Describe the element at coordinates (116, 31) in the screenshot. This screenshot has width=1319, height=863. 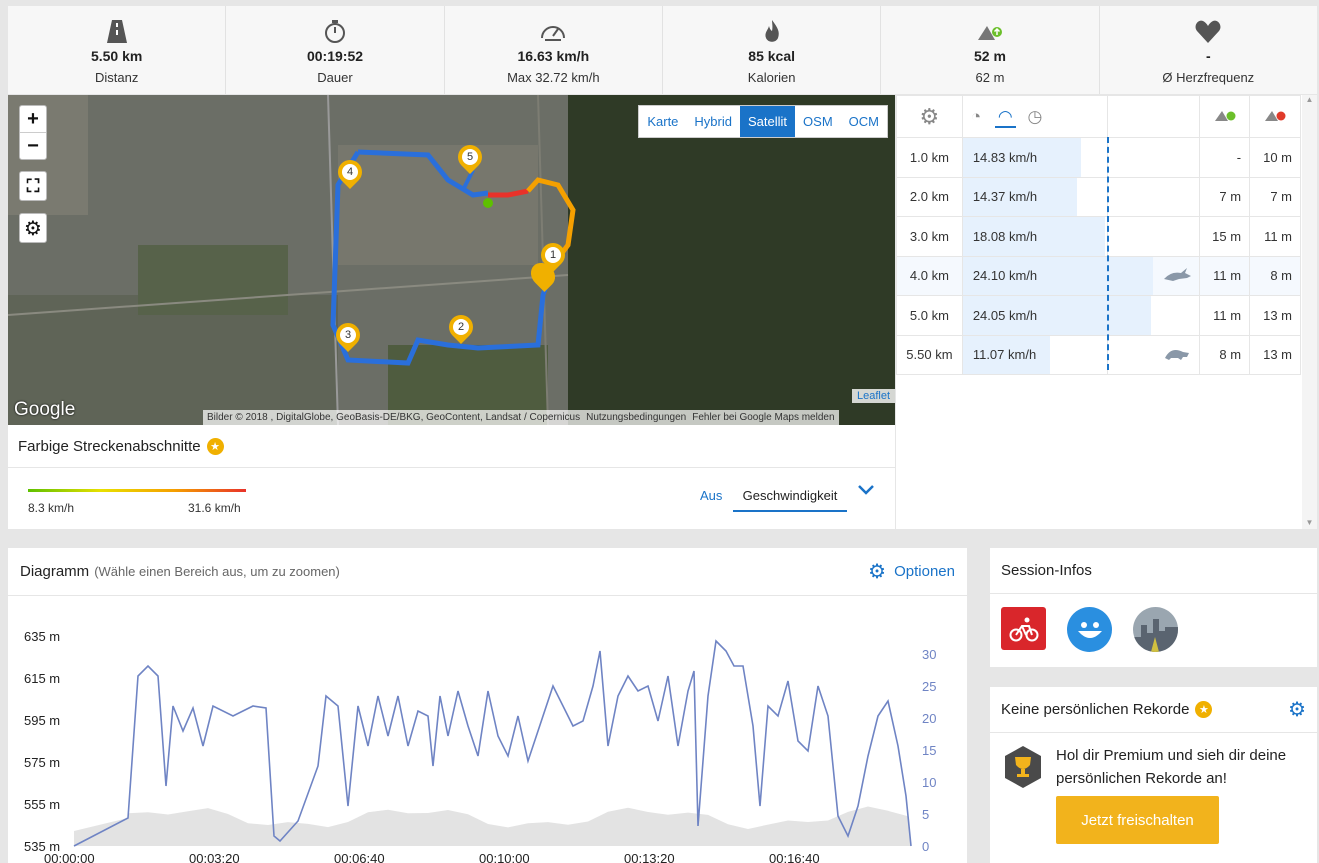
I see `road-icon` at that location.